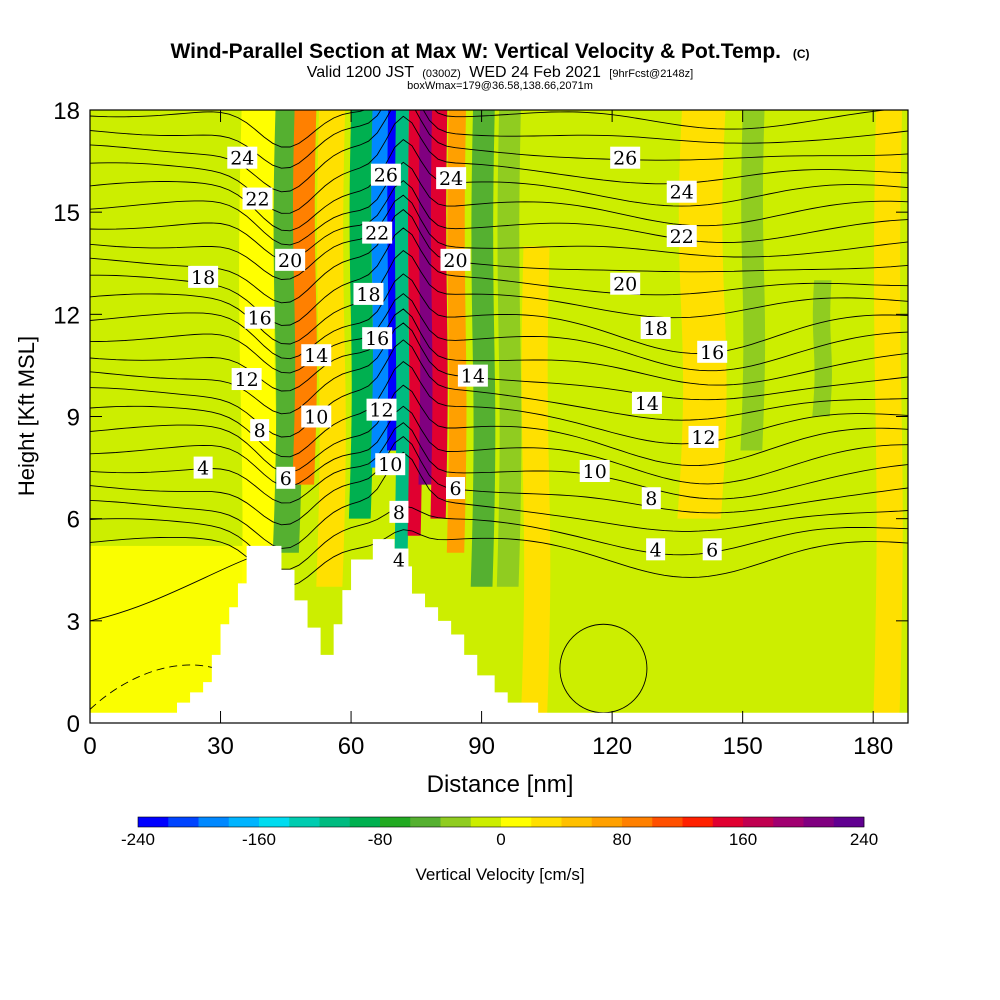  Describe the element at coordinates (351, 746) in the screenshot. I see `x-tick-label-2: 60` at that location.